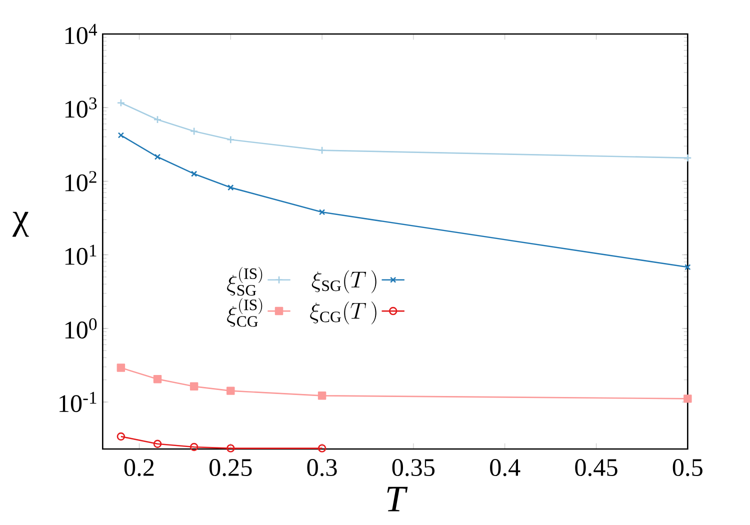 This screenshot has height=525, width=750. I want to click on y-tick-label: 10$^{4}$, so click(81, 34).